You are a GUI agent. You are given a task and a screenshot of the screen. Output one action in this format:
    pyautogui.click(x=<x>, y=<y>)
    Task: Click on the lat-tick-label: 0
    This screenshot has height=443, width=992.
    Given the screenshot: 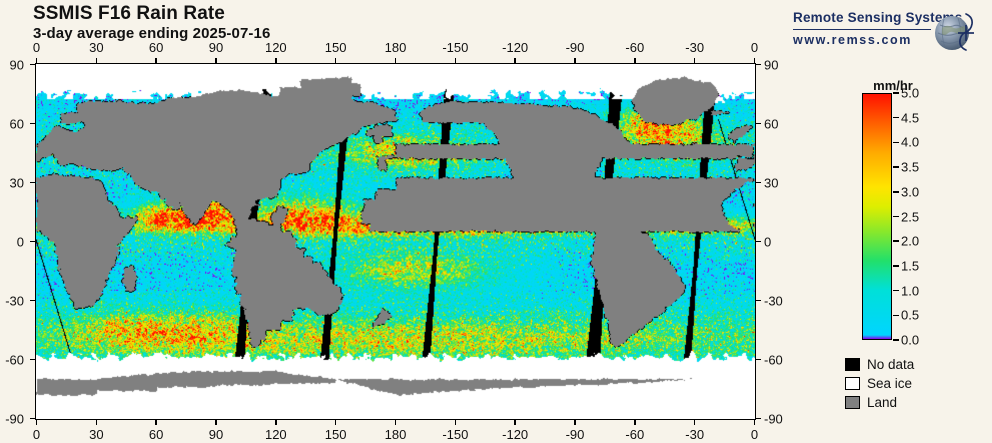 What is the action you would take?
    pyautogui.click(x=20, y=241)
    